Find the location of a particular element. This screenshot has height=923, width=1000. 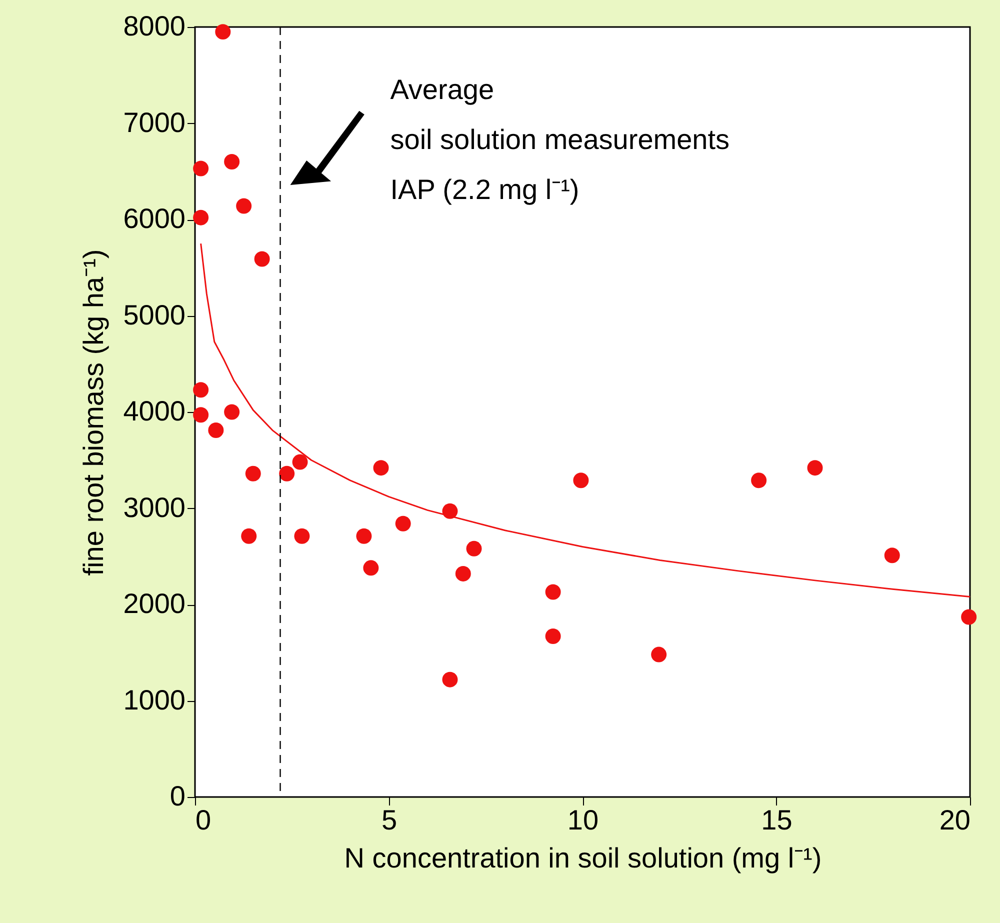

y-axis-title: fine root biomass (kg ha⁻¹) is located at coordinates (94, 412).